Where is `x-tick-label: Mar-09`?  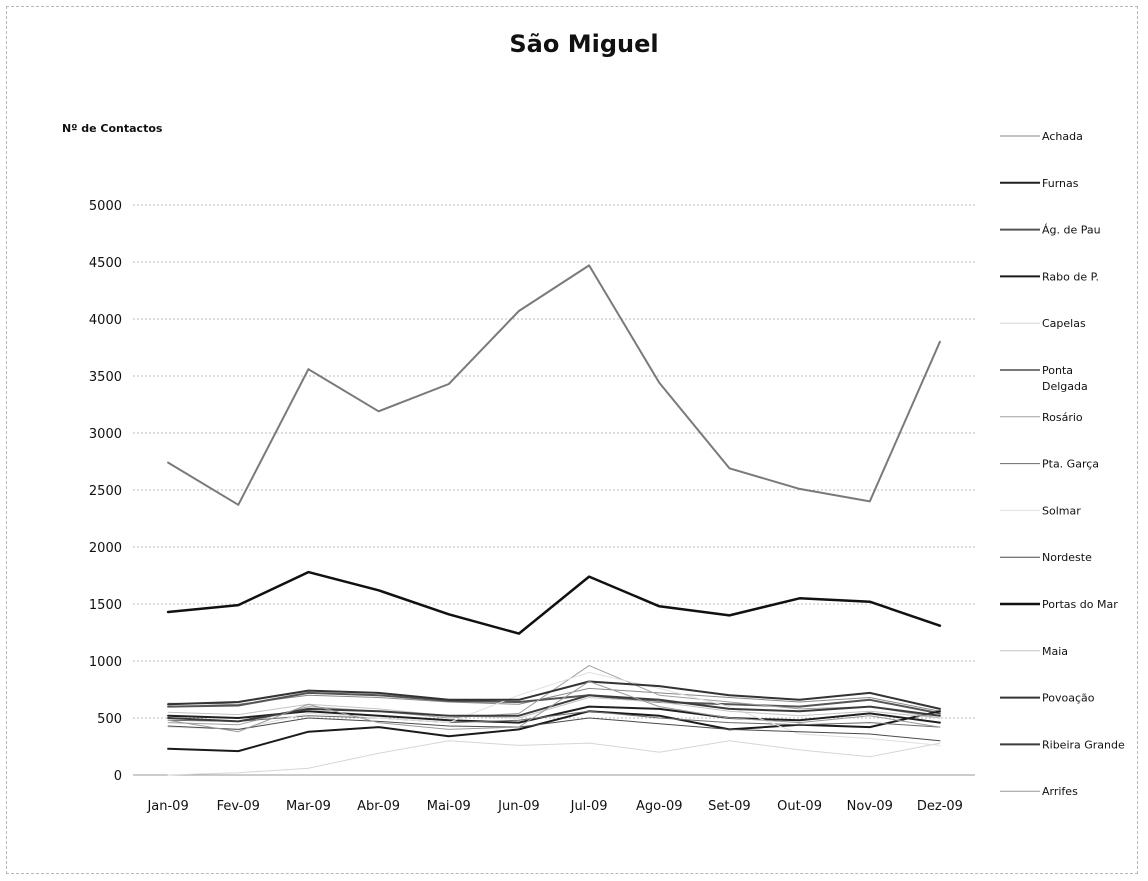
x-tick-label: Mar-09 is located at coordinates (308, 806).